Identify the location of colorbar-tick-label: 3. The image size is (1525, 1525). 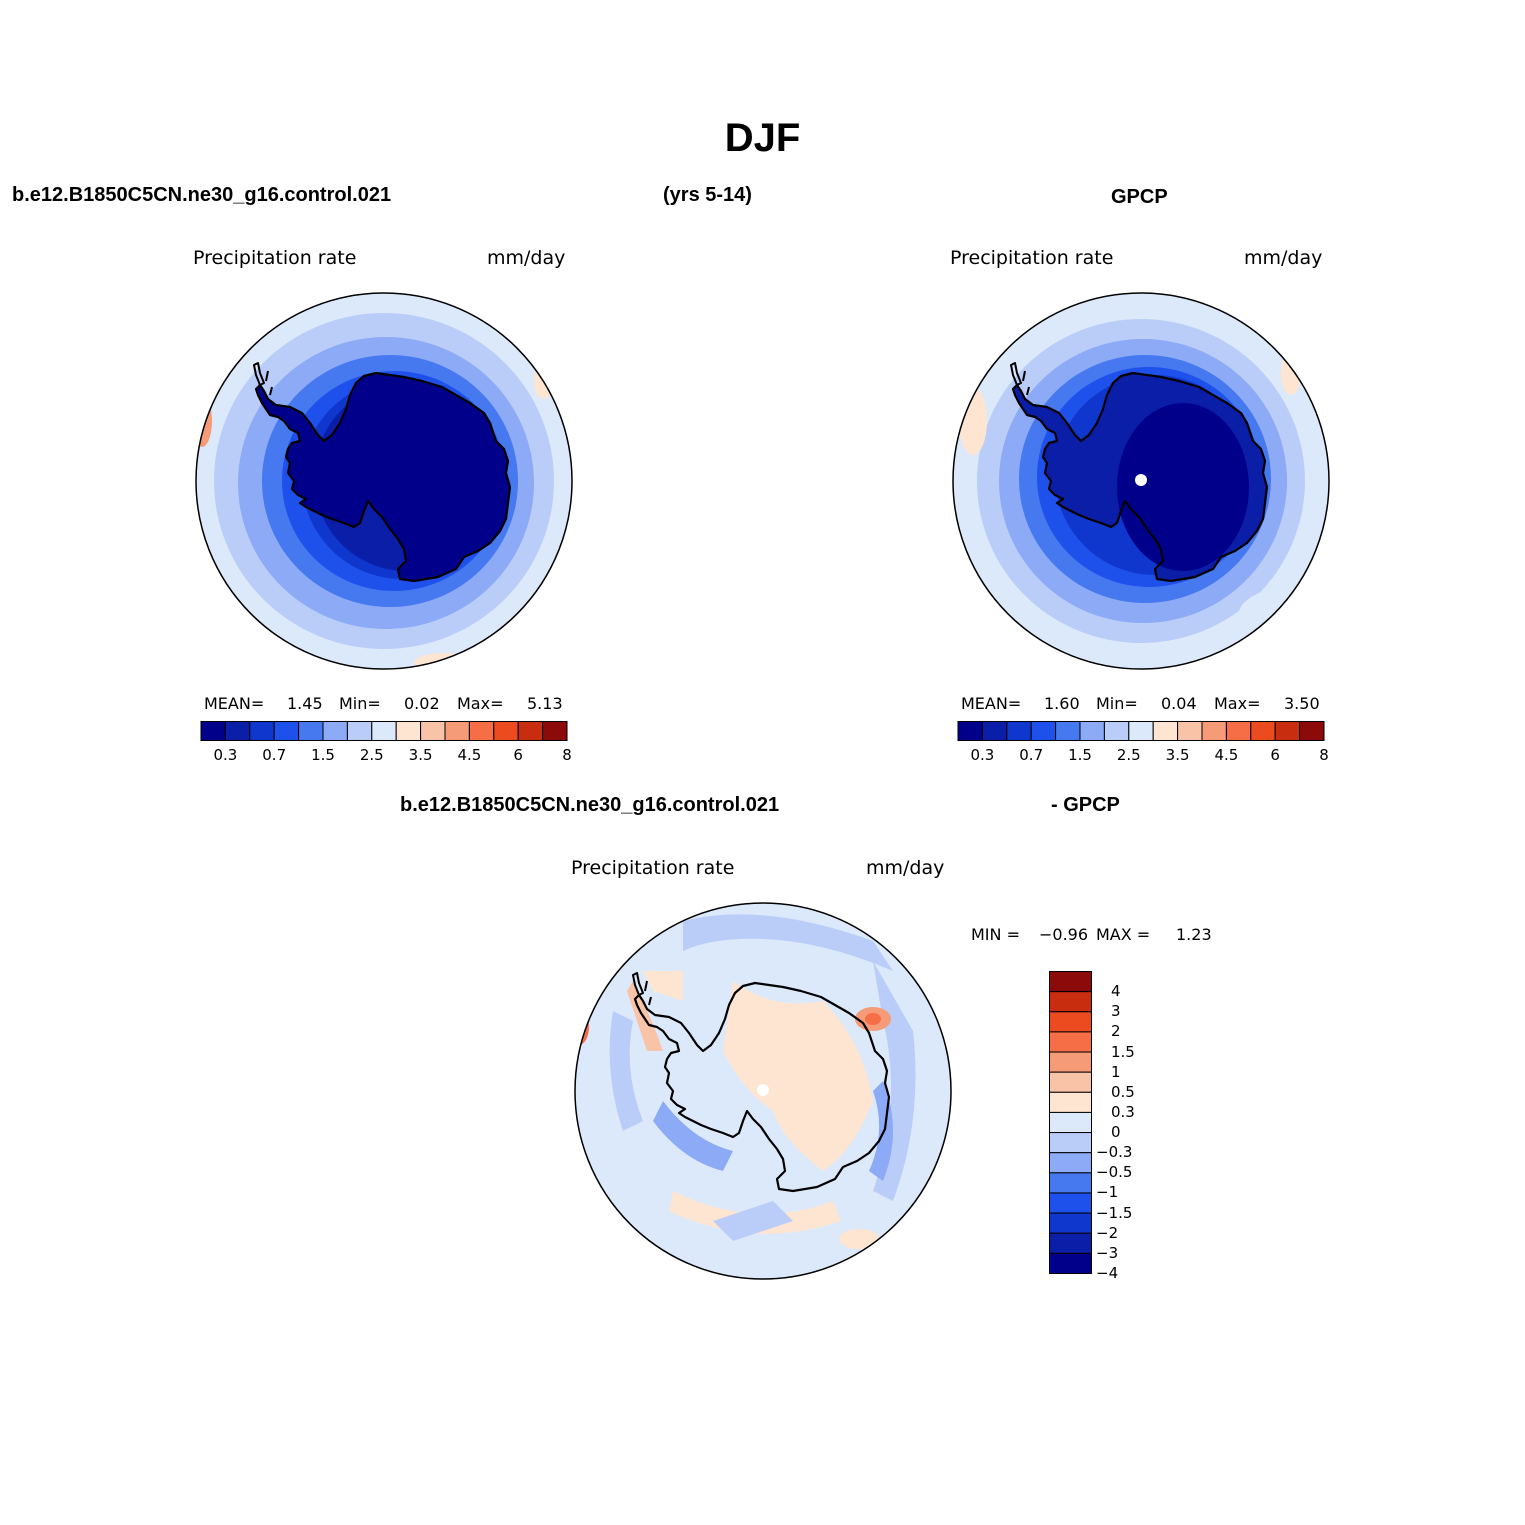
(1116, 1011).